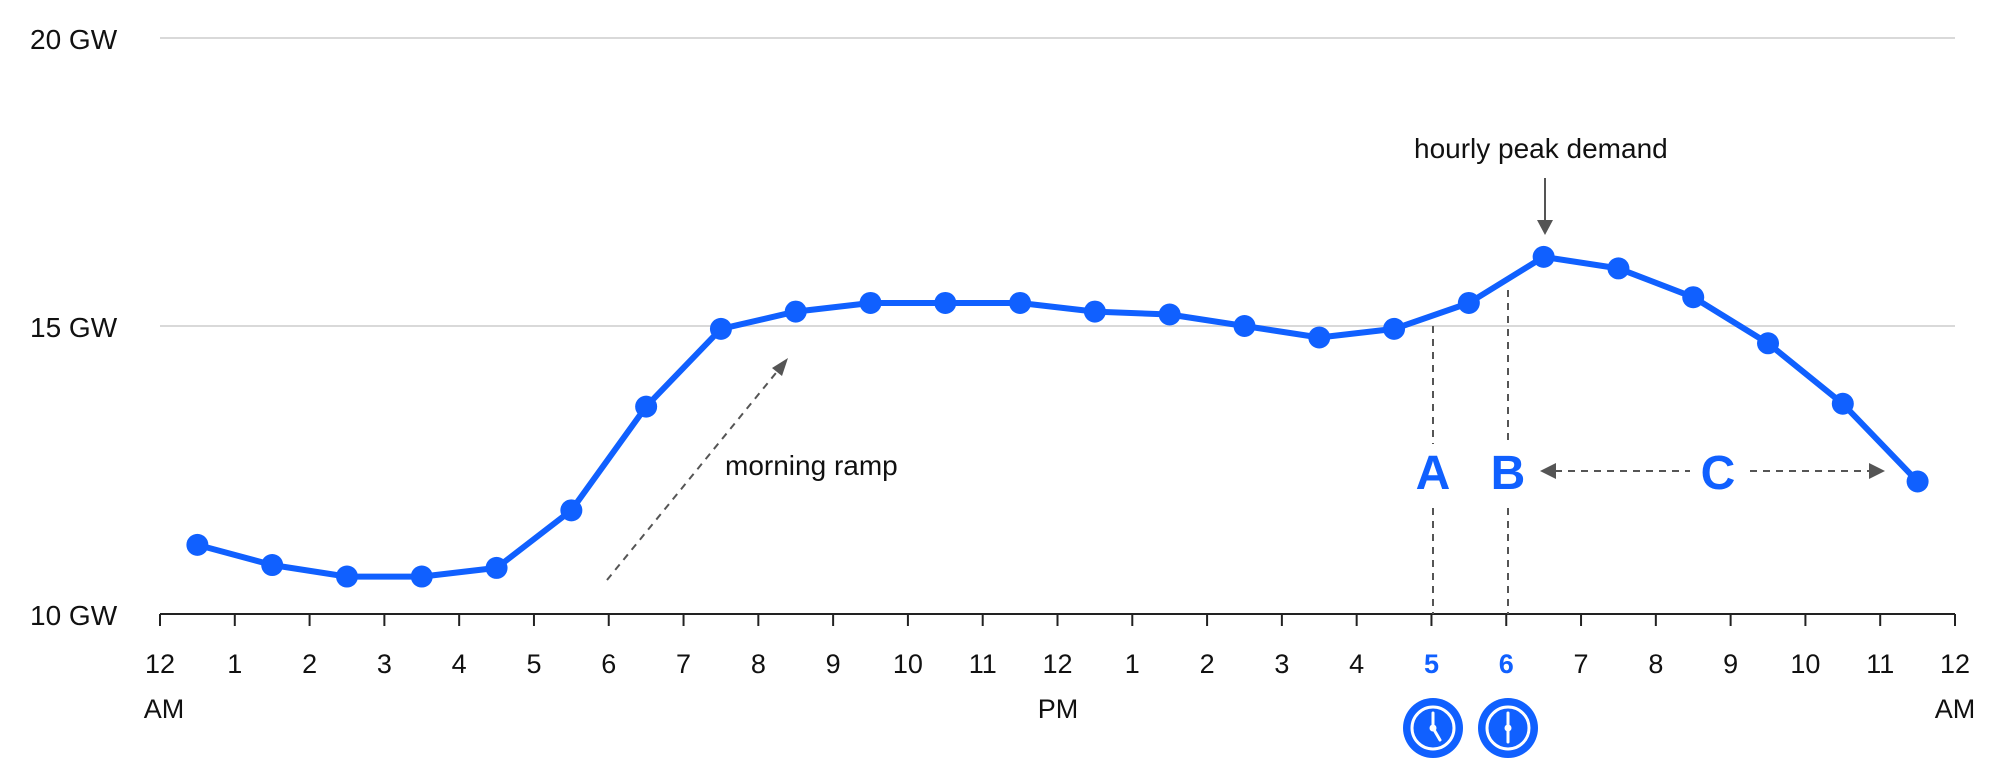 This screenshot has width=2000, height=769. I want to click on ramp-arrow-head, so click(780, 367).